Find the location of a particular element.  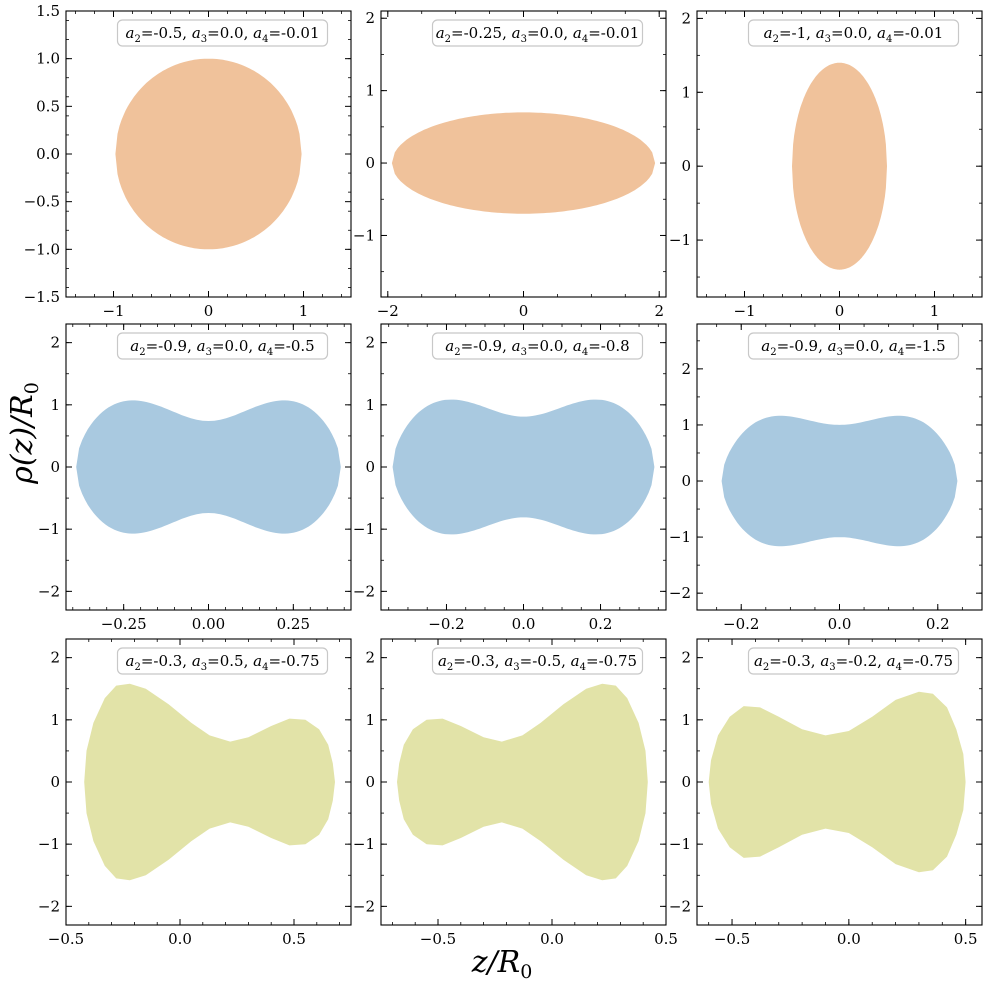

parameter-label: a2=-1, a3=0.0, a4=-0.01 is located at coordinates (854, 34).